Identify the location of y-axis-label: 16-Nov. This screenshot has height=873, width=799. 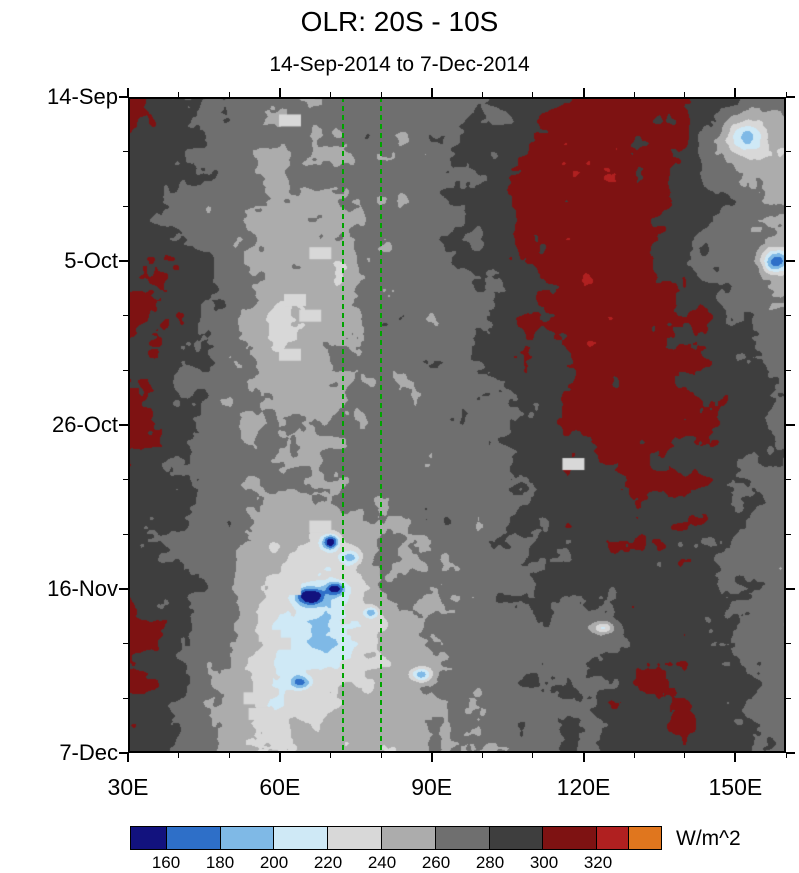
(82, 588).